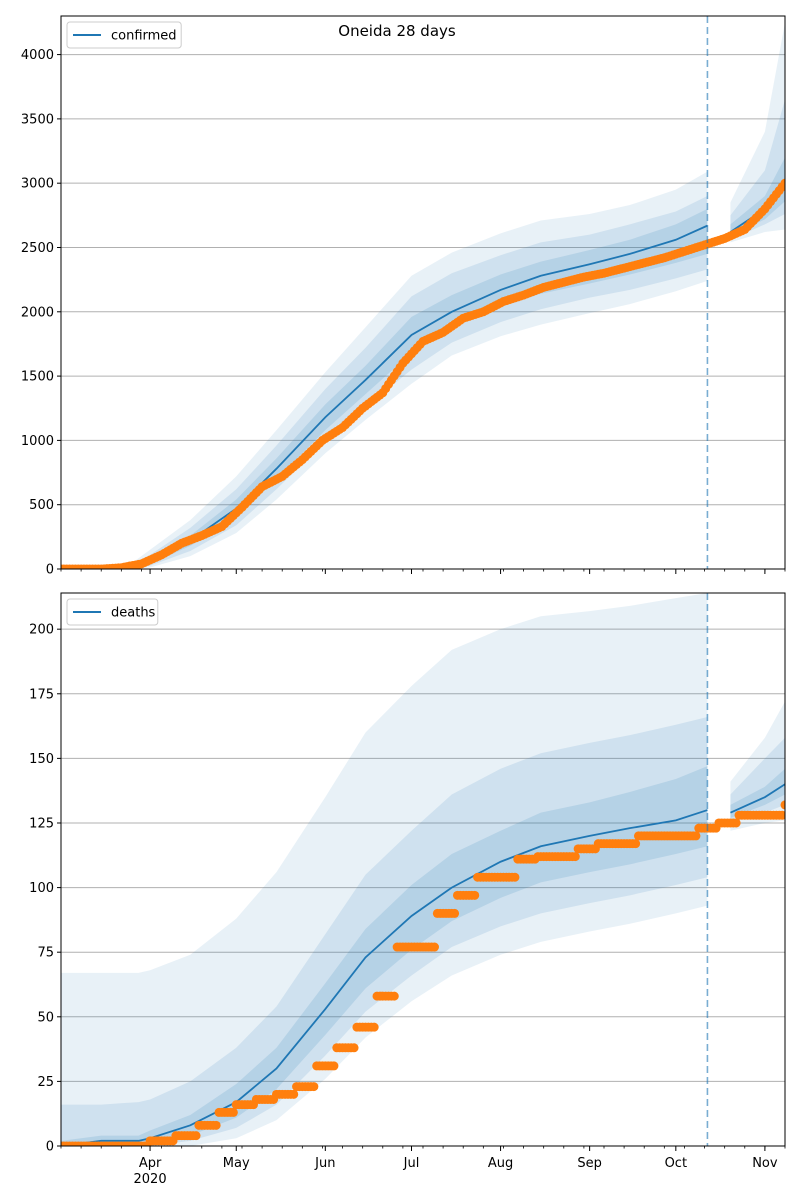 This screenshot has width=800, height=1200. Describe the element at coordinates (411, 1163) in the screenshot. I see `x-tick-label: Jul` at that location.